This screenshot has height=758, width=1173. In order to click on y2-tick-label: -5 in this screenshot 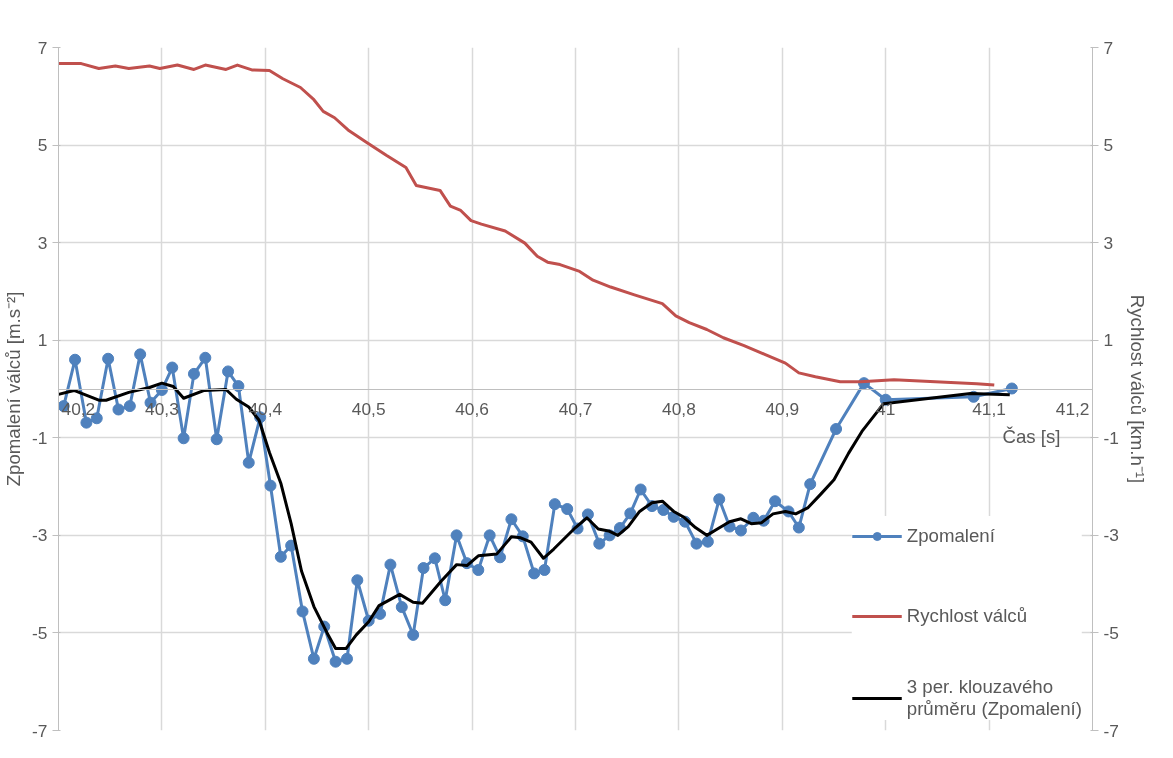, I will do `click(1111, 632)`.